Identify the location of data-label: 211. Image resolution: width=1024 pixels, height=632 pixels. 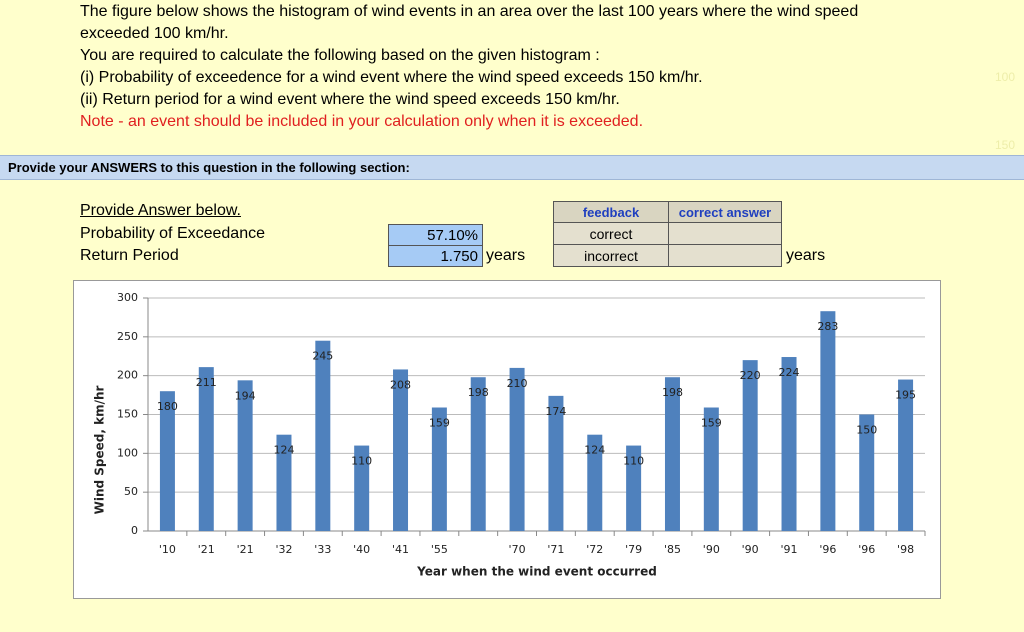
(206, 382).